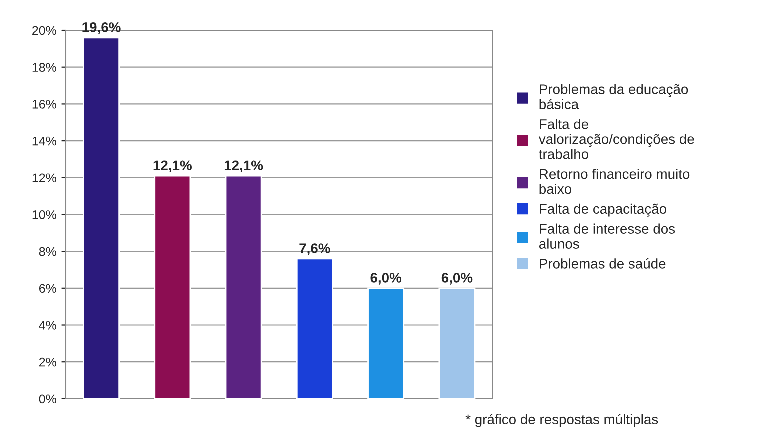 The image size is (776, 436). I want to click on legend-label: Retorno financeiro muito baixo, so click(615, 181).